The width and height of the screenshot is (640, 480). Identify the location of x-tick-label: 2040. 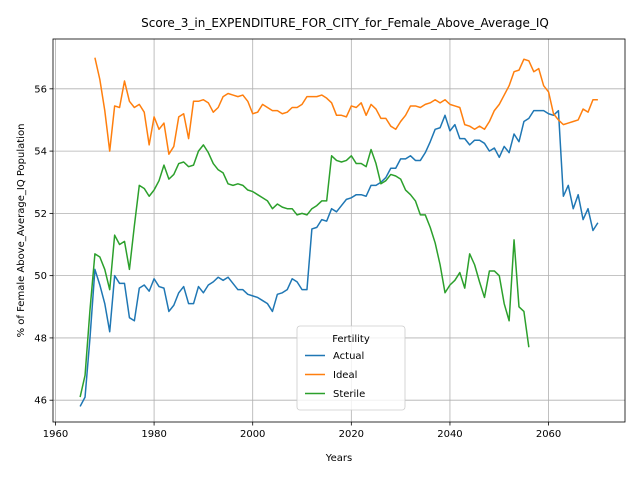
(449, 434).